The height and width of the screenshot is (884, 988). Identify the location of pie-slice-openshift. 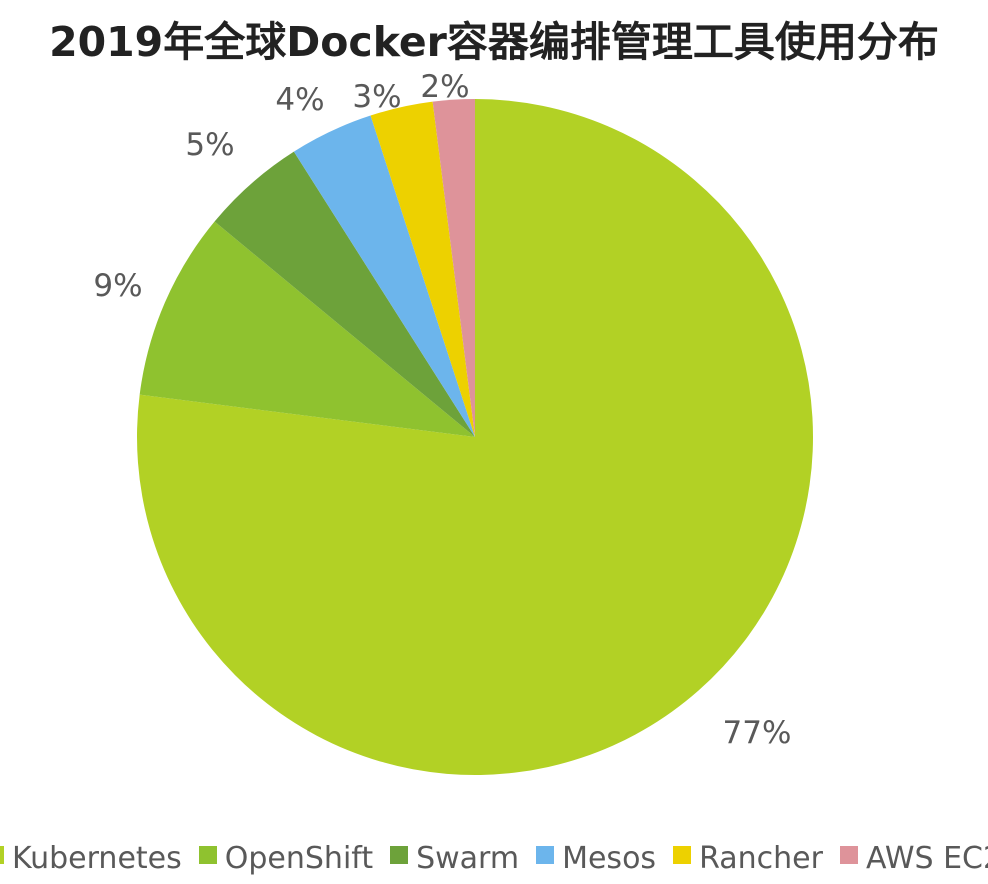
(307, 329).